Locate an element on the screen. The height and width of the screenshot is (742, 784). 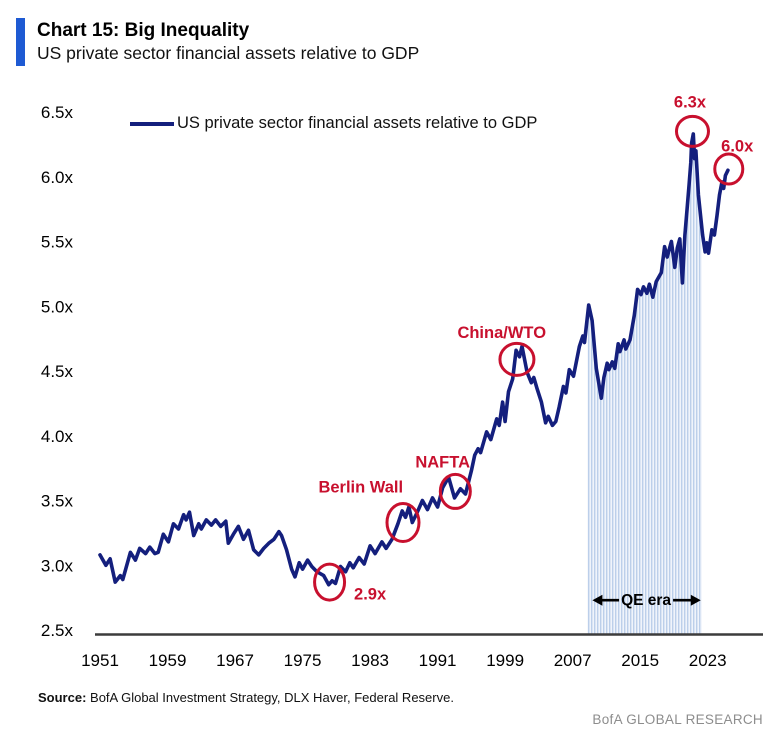
title-accent-bar is located at coordinates (20, 42).